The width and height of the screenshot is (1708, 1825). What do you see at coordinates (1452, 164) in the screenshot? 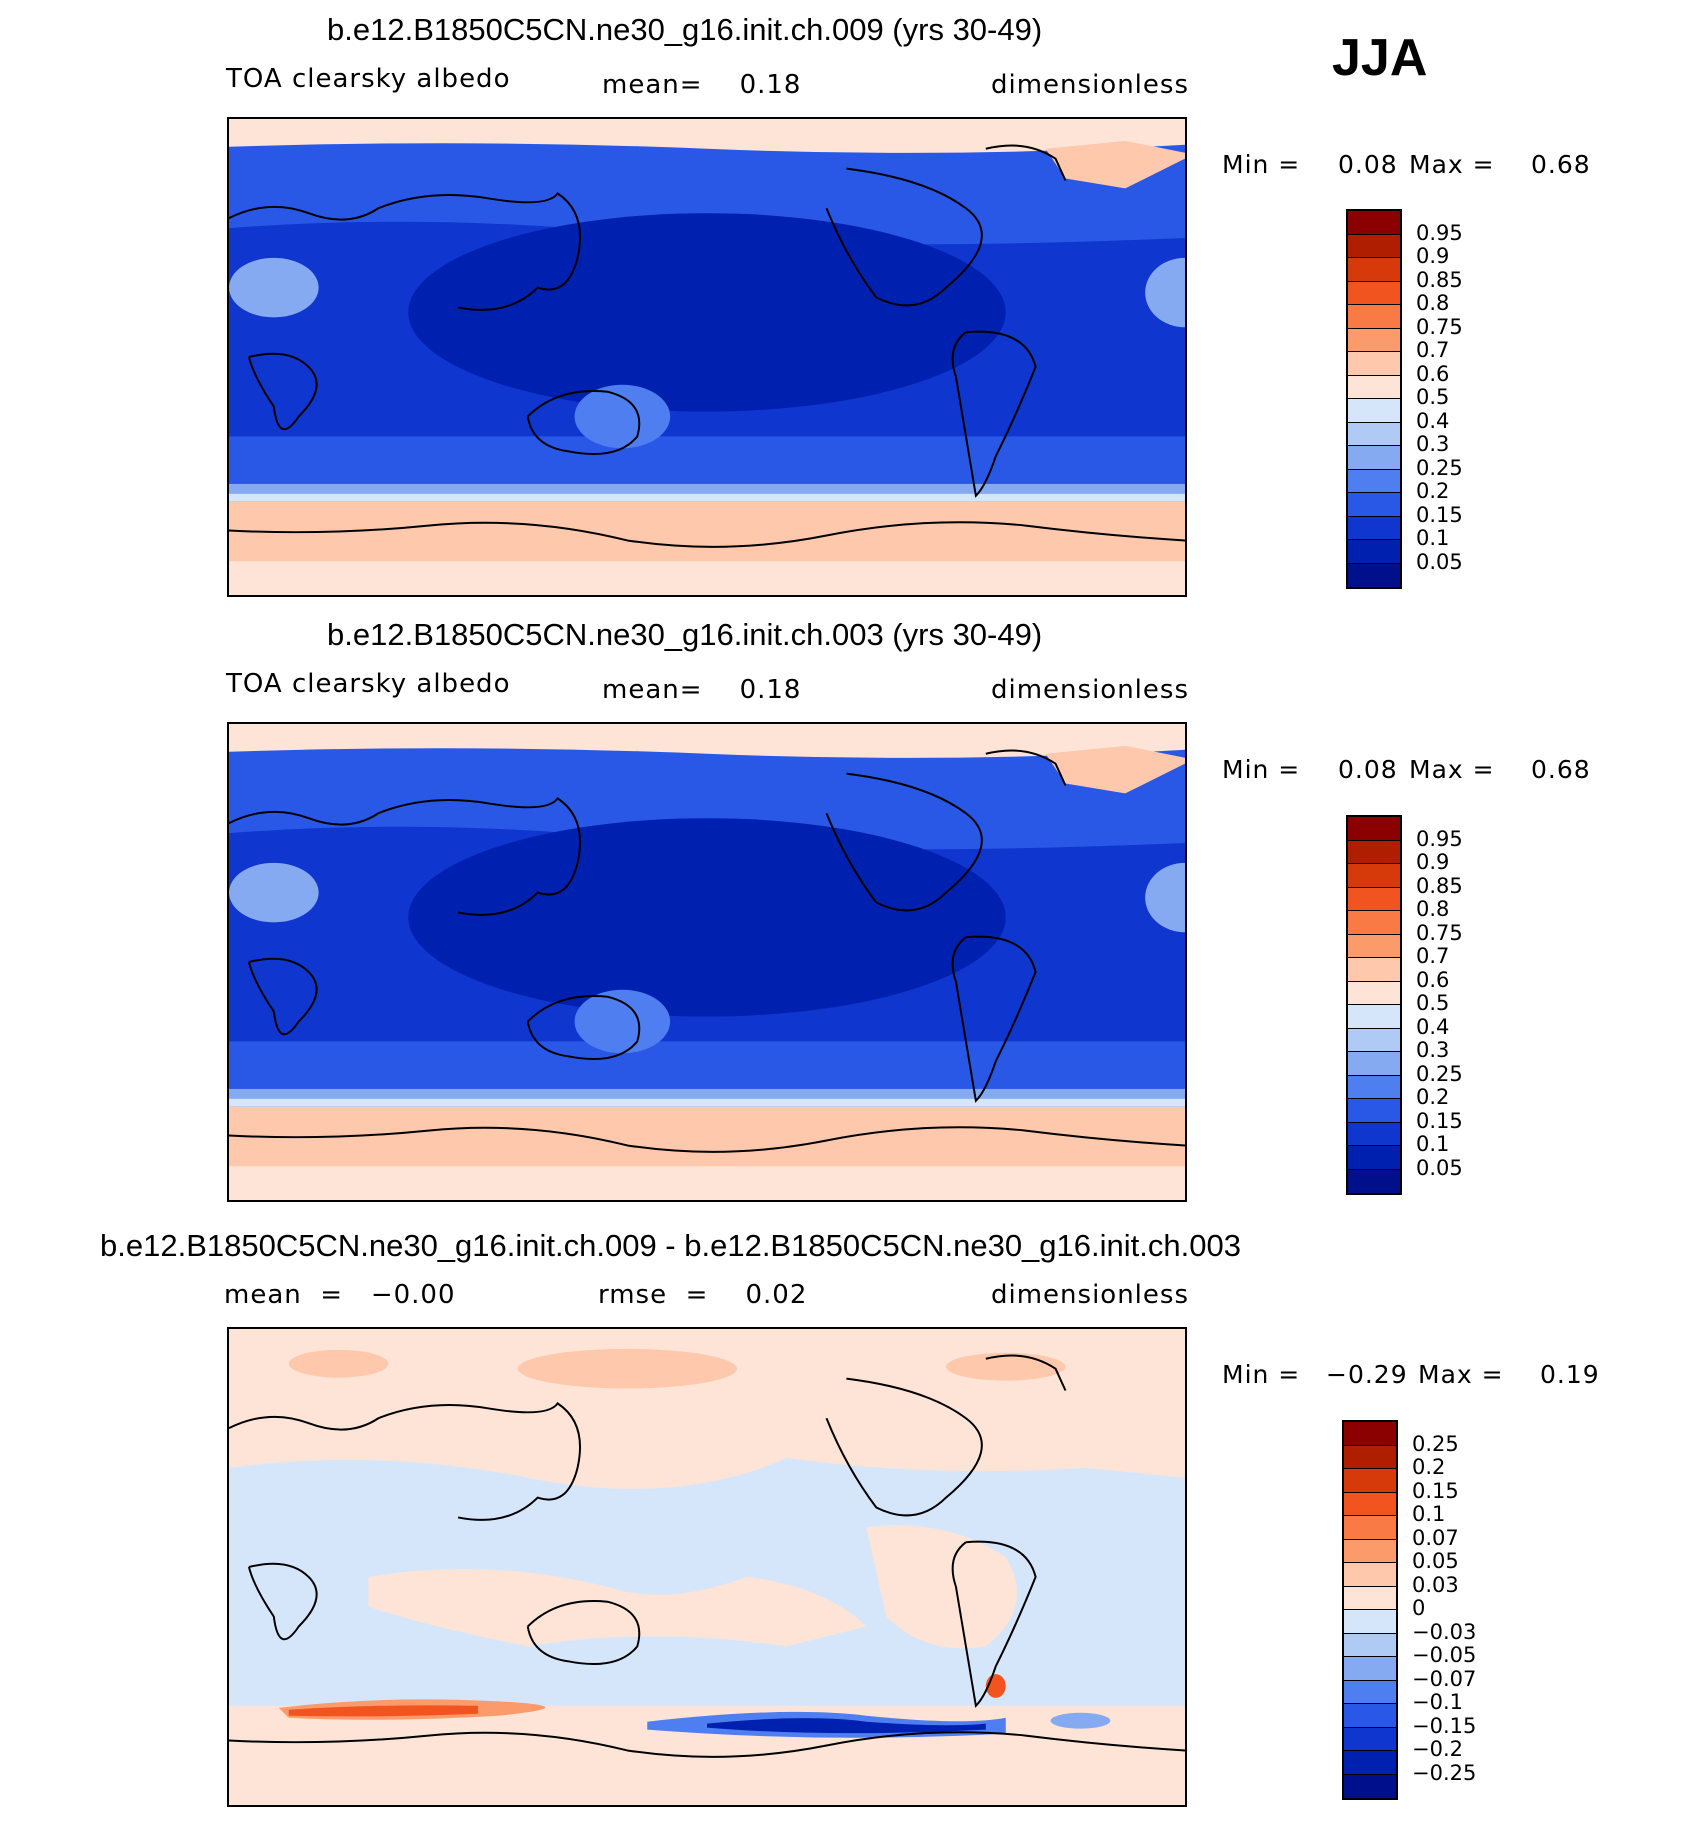
I see `panel-1-max-label: Max =` at bounding box center [1452, 164].